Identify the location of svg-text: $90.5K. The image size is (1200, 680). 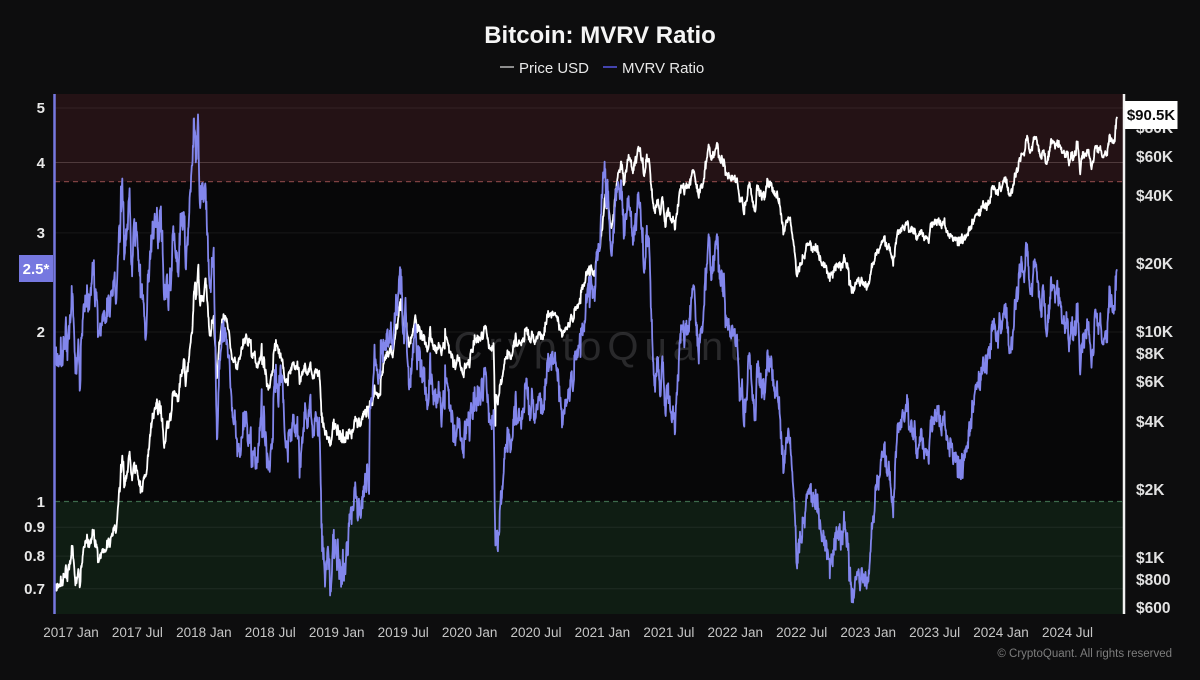
(1151, 115).